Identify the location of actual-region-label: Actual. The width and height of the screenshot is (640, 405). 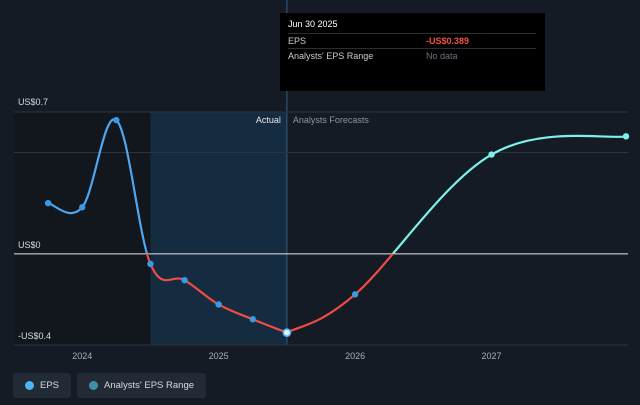
(268, 120).